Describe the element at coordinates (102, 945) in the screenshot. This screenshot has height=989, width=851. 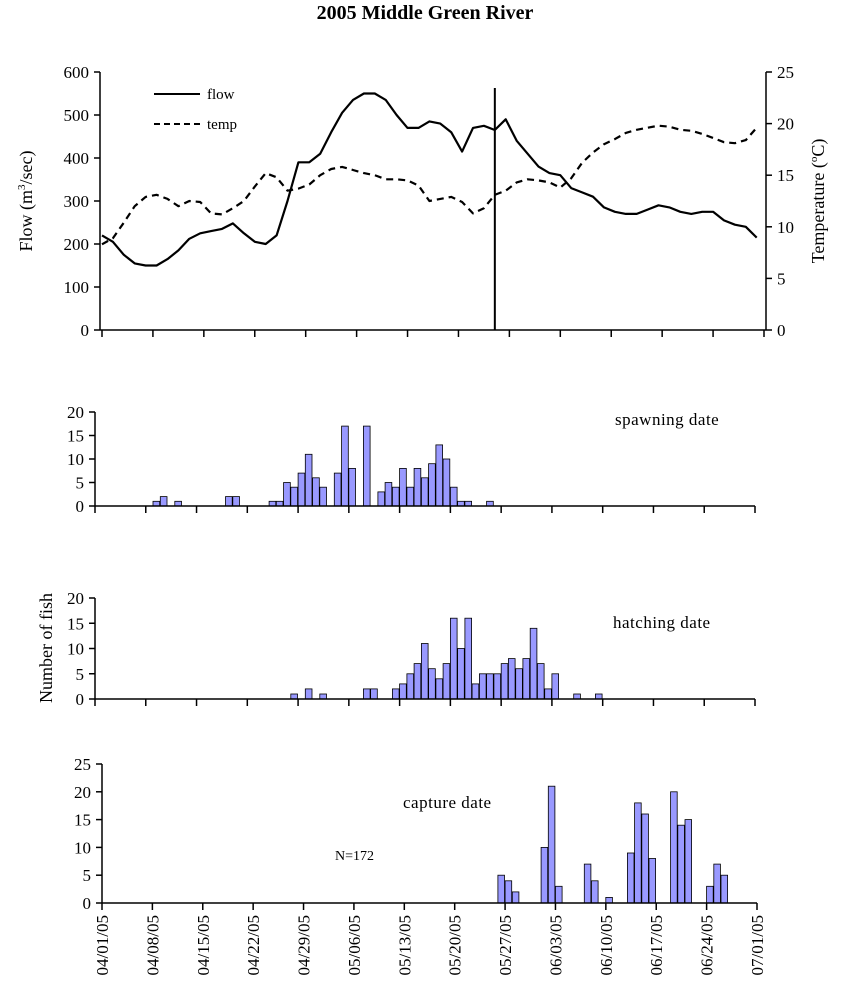
I see `date-tick-label: 04/01/05` at that location.